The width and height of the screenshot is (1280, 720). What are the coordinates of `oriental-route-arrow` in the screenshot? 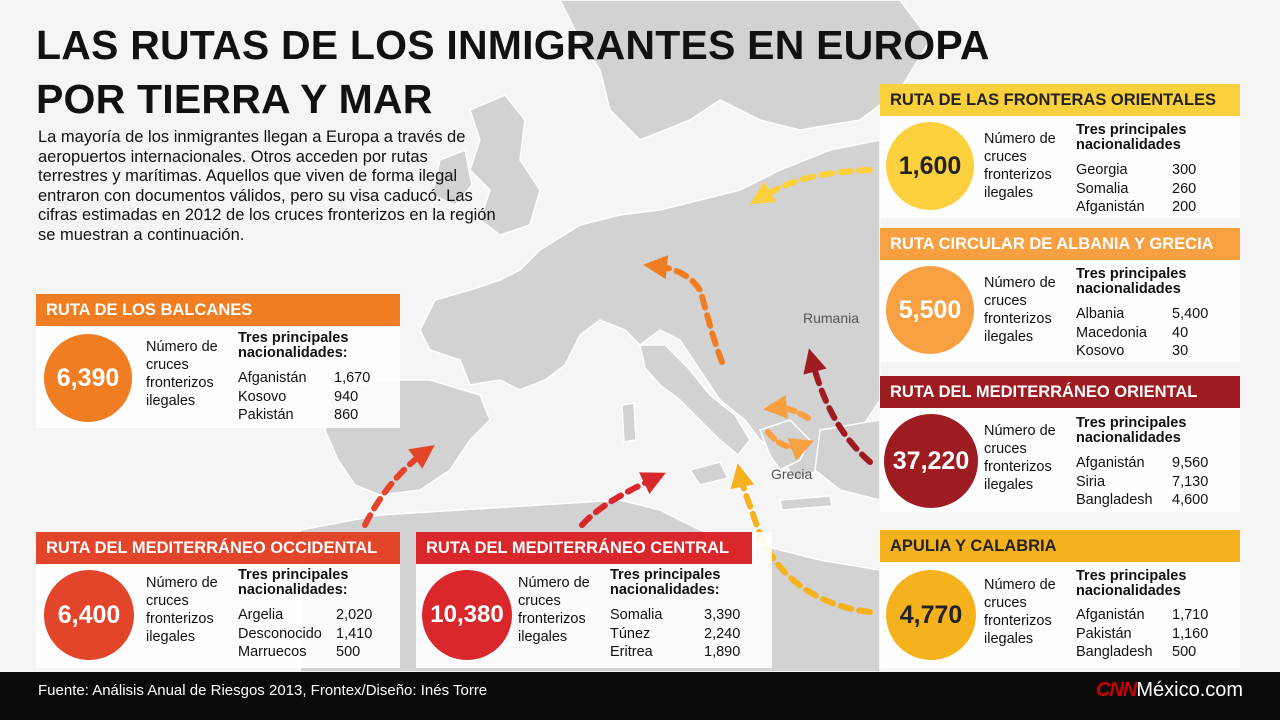 It's located at (838, 406).